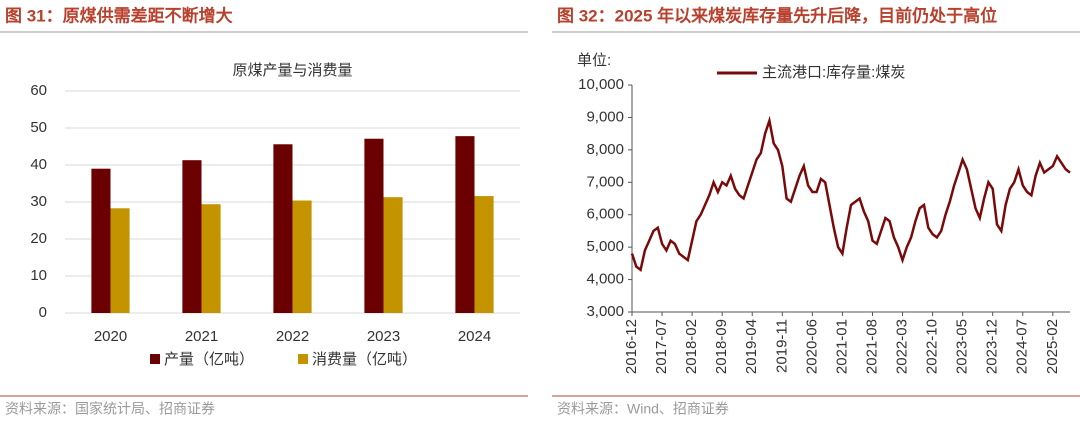  What do you see at coordinates (777, 15) in the screenshot?
I see `figure-title: 图 32：2025 年以来煤炭库存量先升后降，目前仍处于高位` at bounding box center [777, 15].